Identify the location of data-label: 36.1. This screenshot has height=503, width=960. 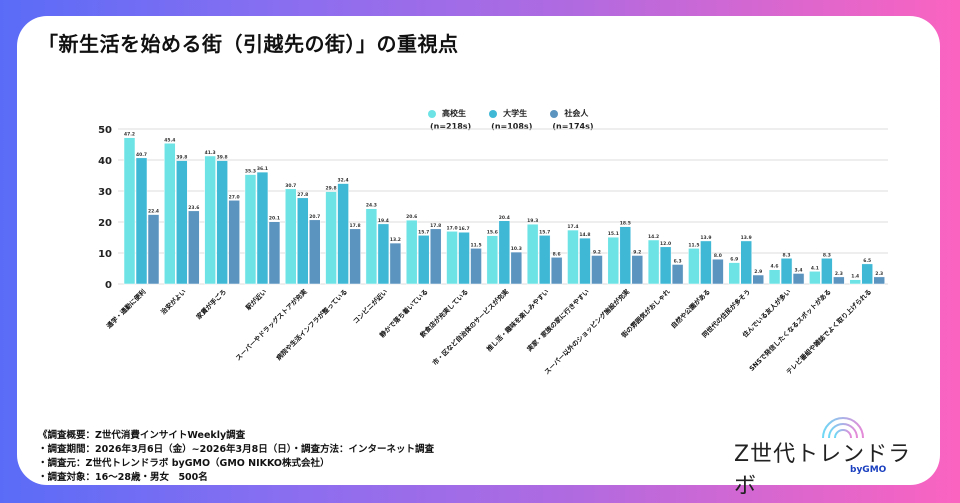
(262, 169).